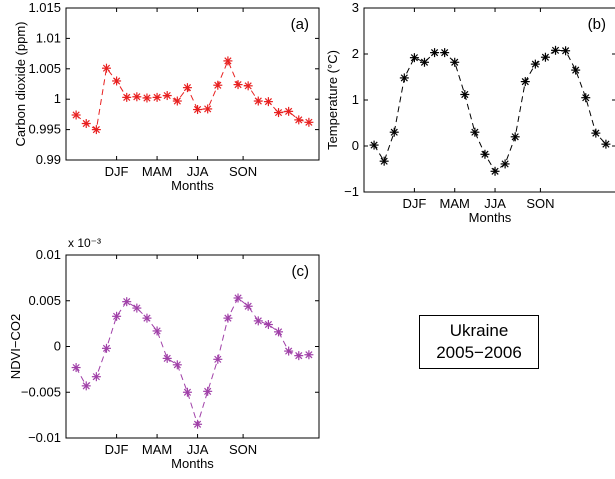 Image resolution: width=615 pixels, height=479 pixels. What do you see at coordinates (44, 129) in the screenshot?
I see `y-tick-label: 0.995` at bounding box center [44, 129].